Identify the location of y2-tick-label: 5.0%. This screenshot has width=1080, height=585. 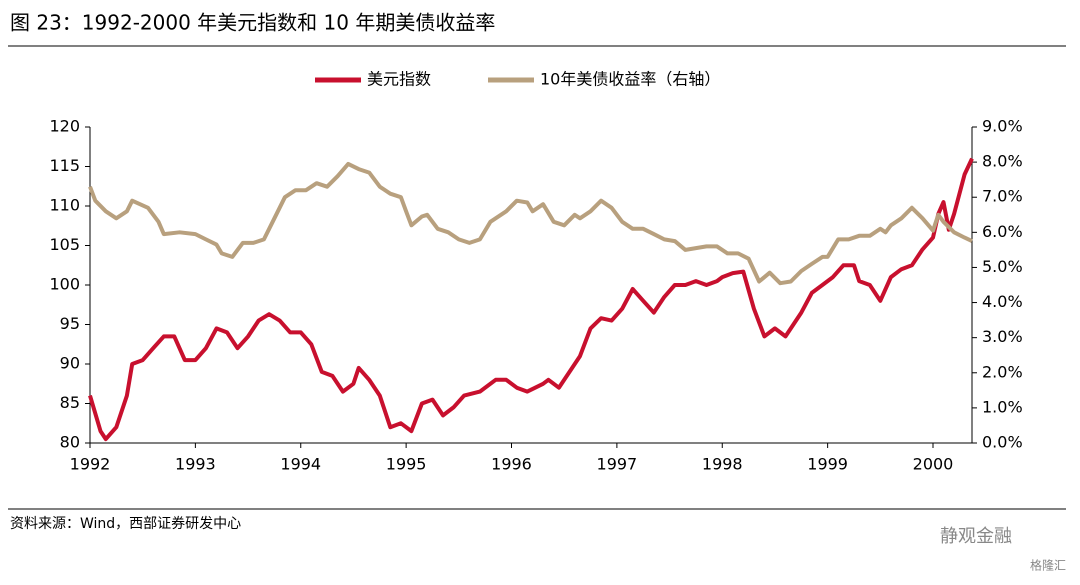
(1002, 266).